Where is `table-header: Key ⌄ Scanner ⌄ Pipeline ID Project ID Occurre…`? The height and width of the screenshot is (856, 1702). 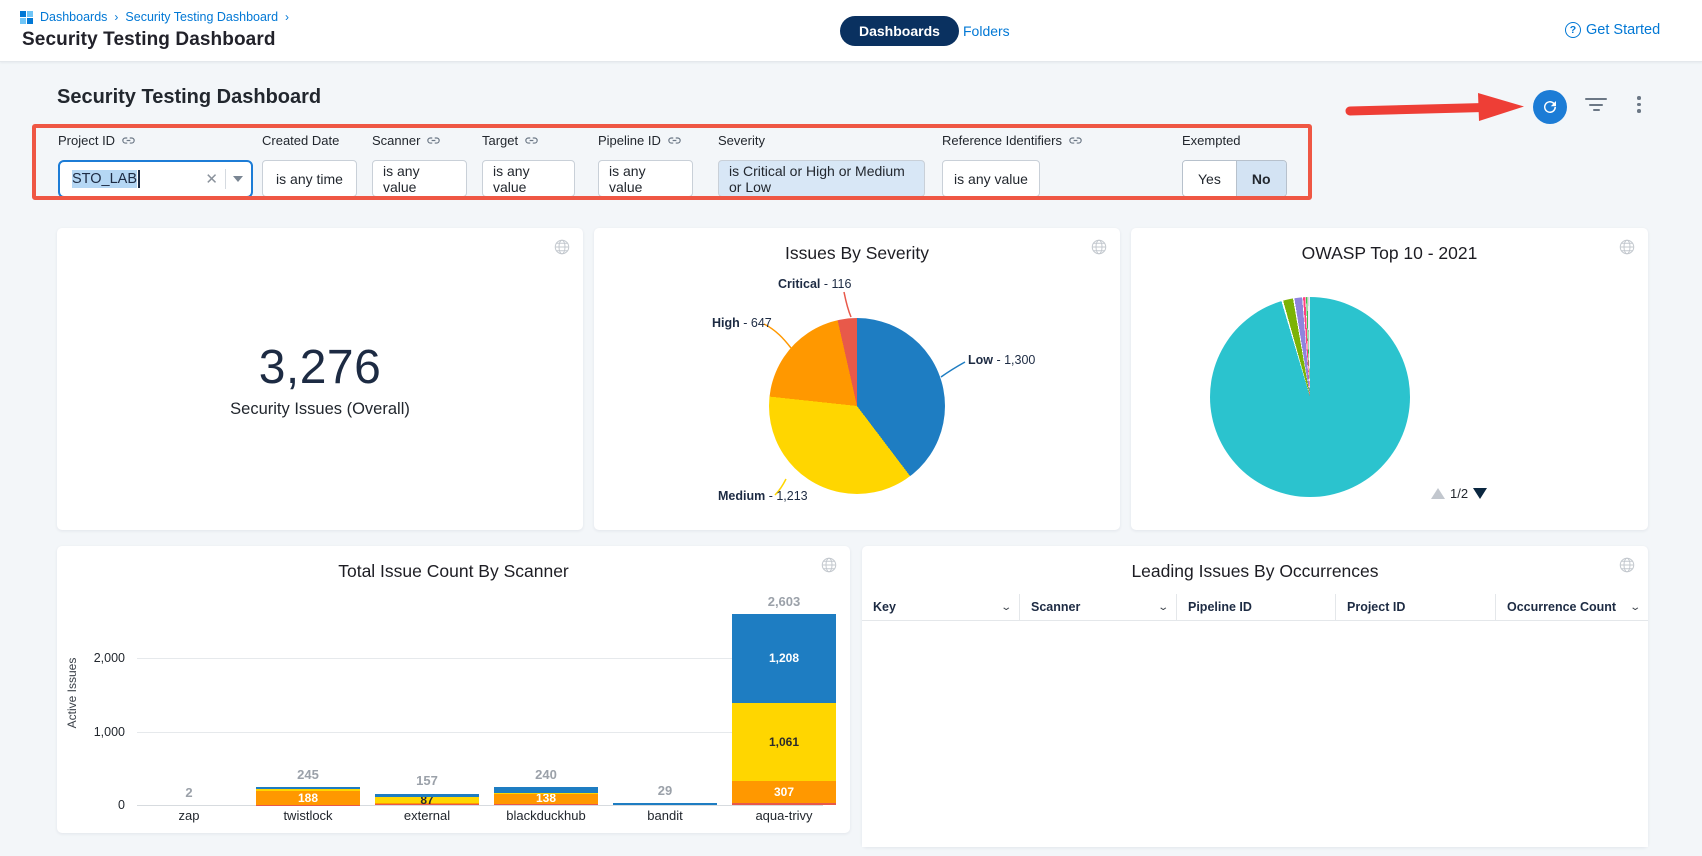
table-header: Key ⌄ Scanner ⌄ Pipeline ID Project ID Occurre… is located at coordinates (1255, 607).